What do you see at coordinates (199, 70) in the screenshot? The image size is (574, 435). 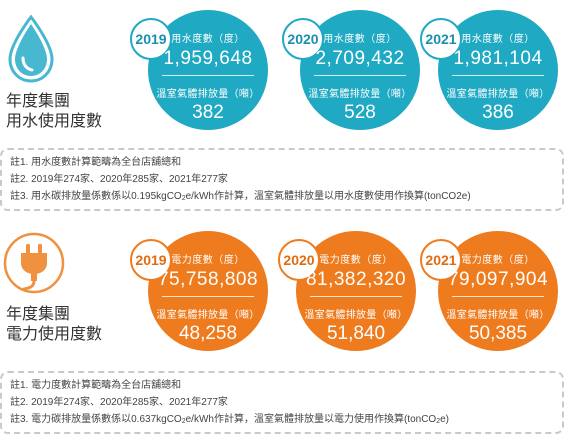 I see `water-card-2019: 2019 用水度數（度） 1,959,648 溫室氣體排放量（噸） 382` at bounding box center [199, 70].